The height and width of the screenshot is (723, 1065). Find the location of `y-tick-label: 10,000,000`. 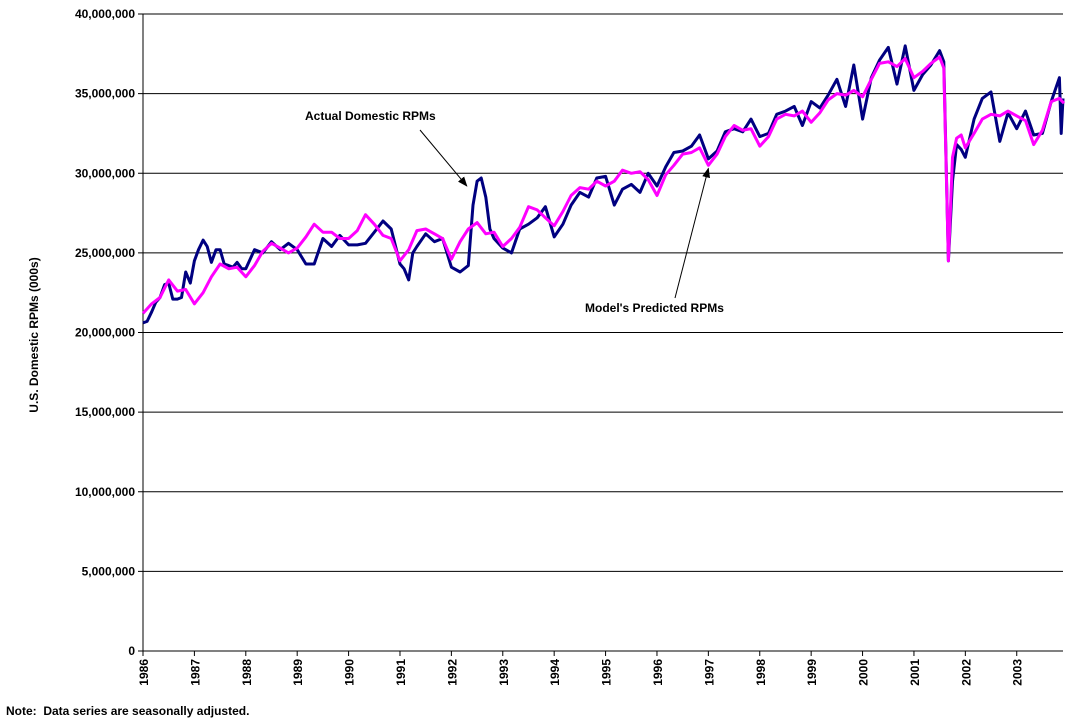

y-tick-label: 10,000,000 is located at coordinates (105, 492).